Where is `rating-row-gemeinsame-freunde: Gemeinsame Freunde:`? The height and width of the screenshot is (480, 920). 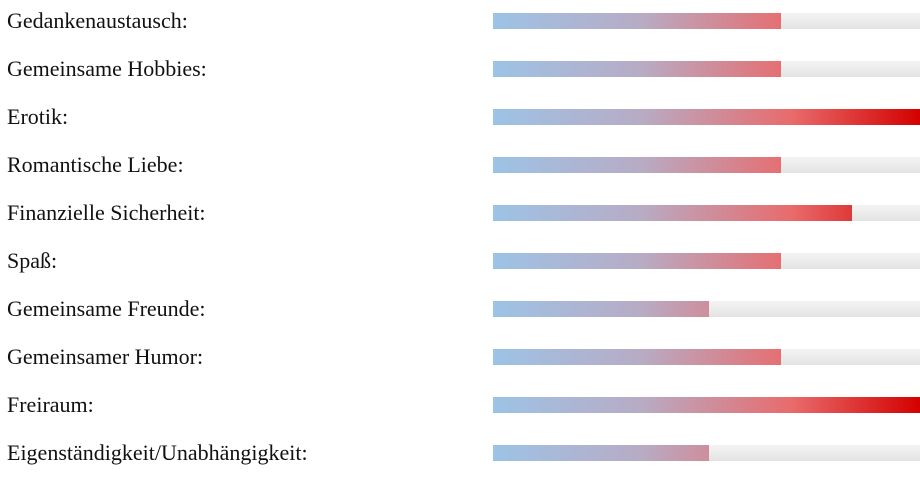 rating-row-gemeinsame-freunde: Gemeinsame Freunde: is located at coordinates (460, 312).